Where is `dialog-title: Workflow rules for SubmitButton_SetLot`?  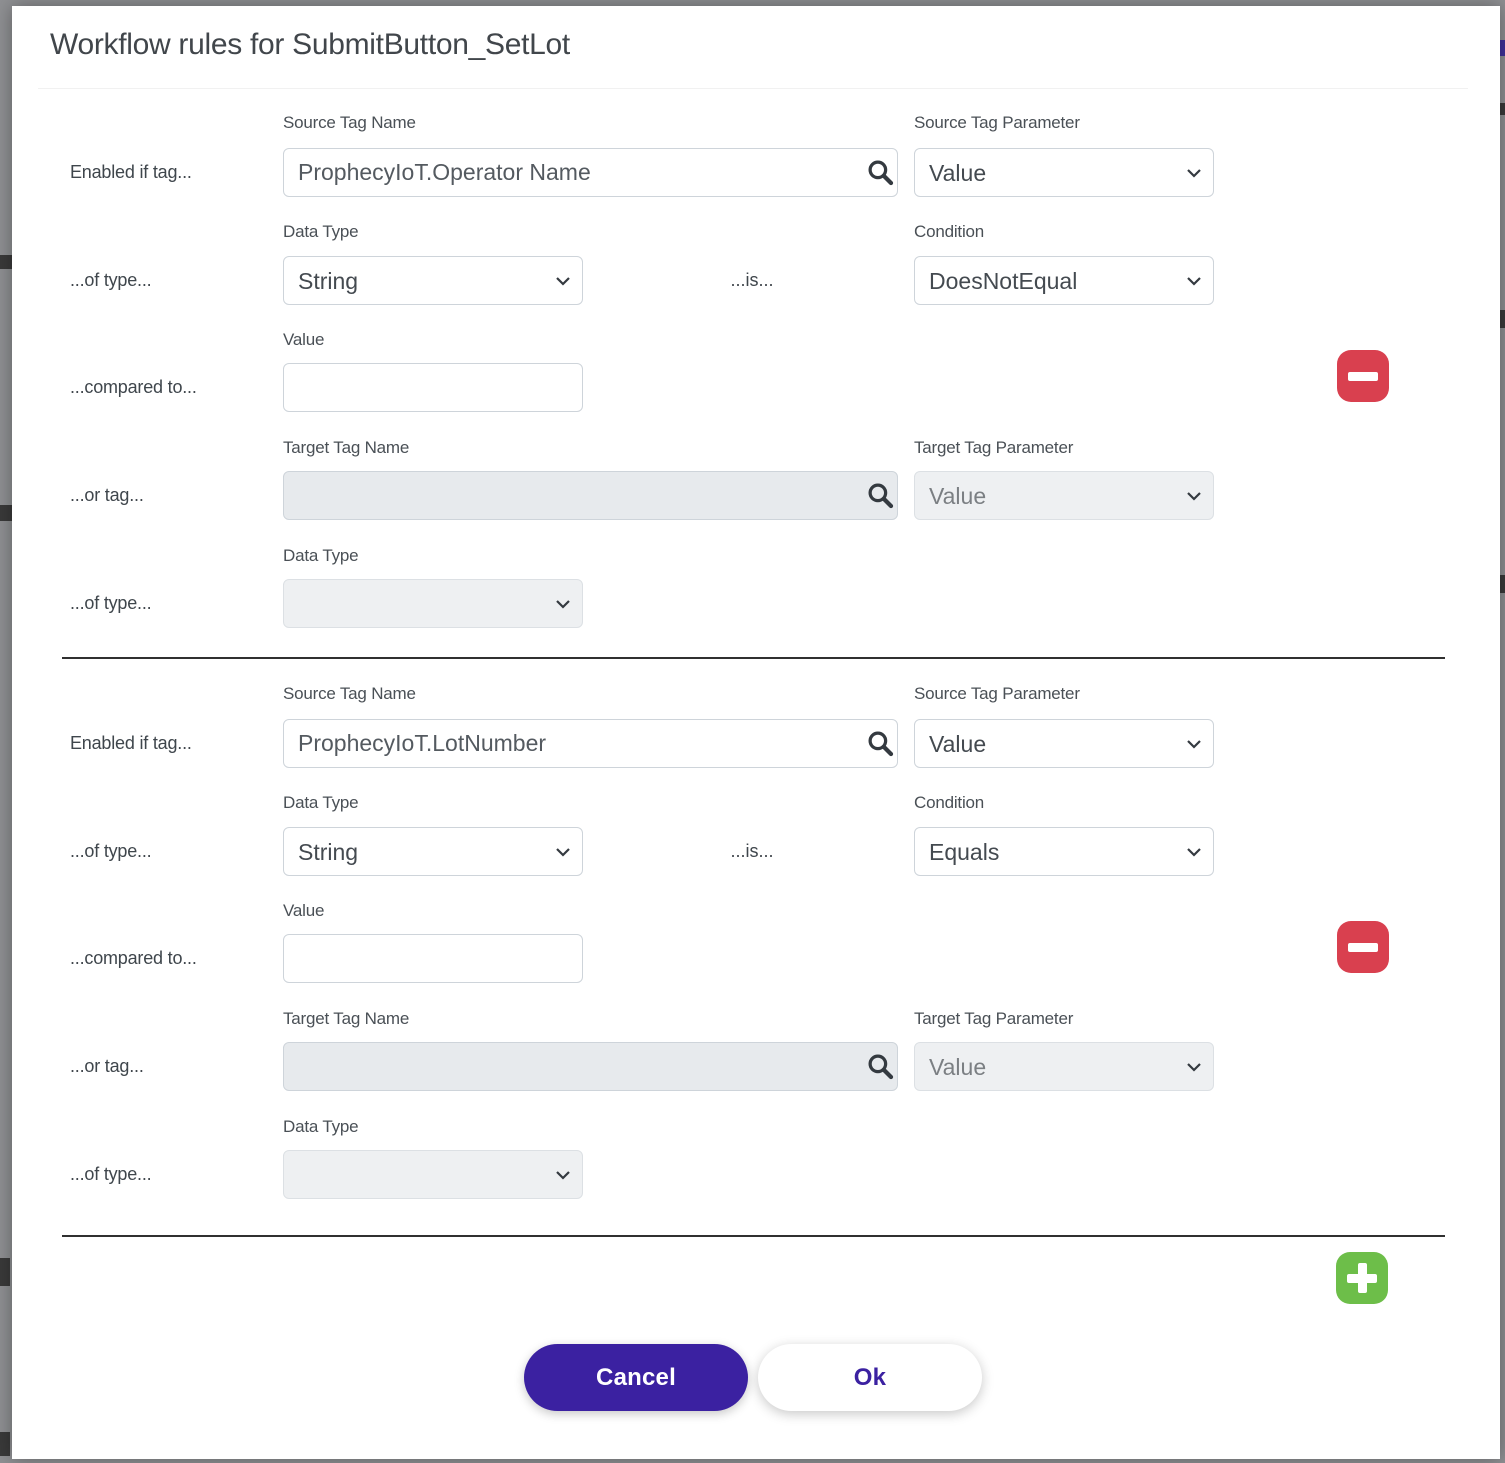
dialog-title: Workflow rules for SubmitButton_SetLot is located at coordinates (310, 44).